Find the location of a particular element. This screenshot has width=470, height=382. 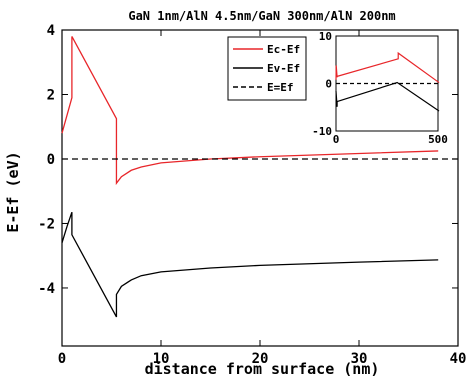

main-x-tick-label: 10 is located at coordinates (161, 359).